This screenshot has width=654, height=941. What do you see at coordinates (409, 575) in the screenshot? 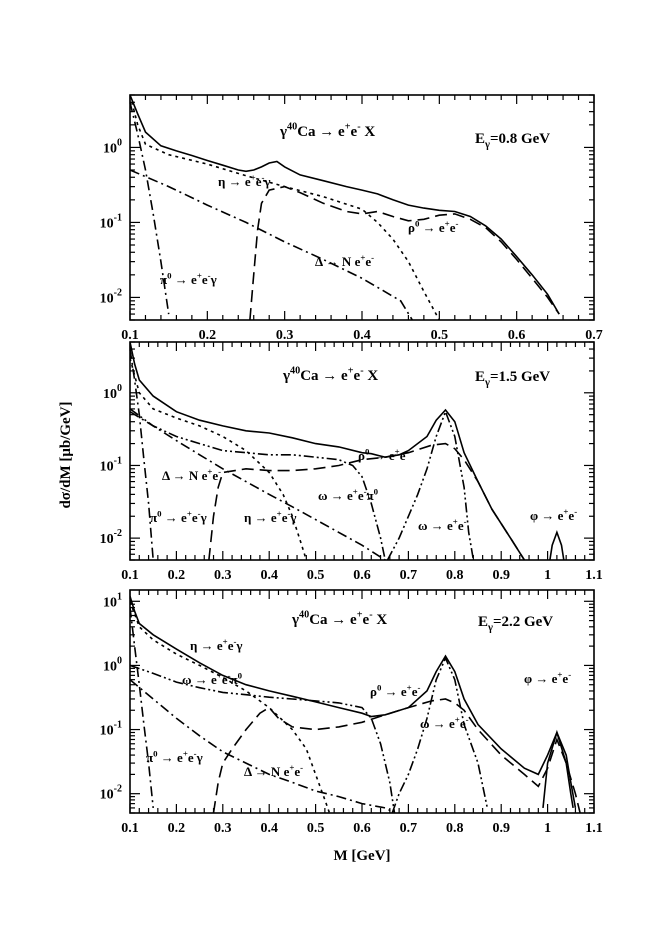
I see `x-tick-label: 0.7` at bounding box center [409, 575].